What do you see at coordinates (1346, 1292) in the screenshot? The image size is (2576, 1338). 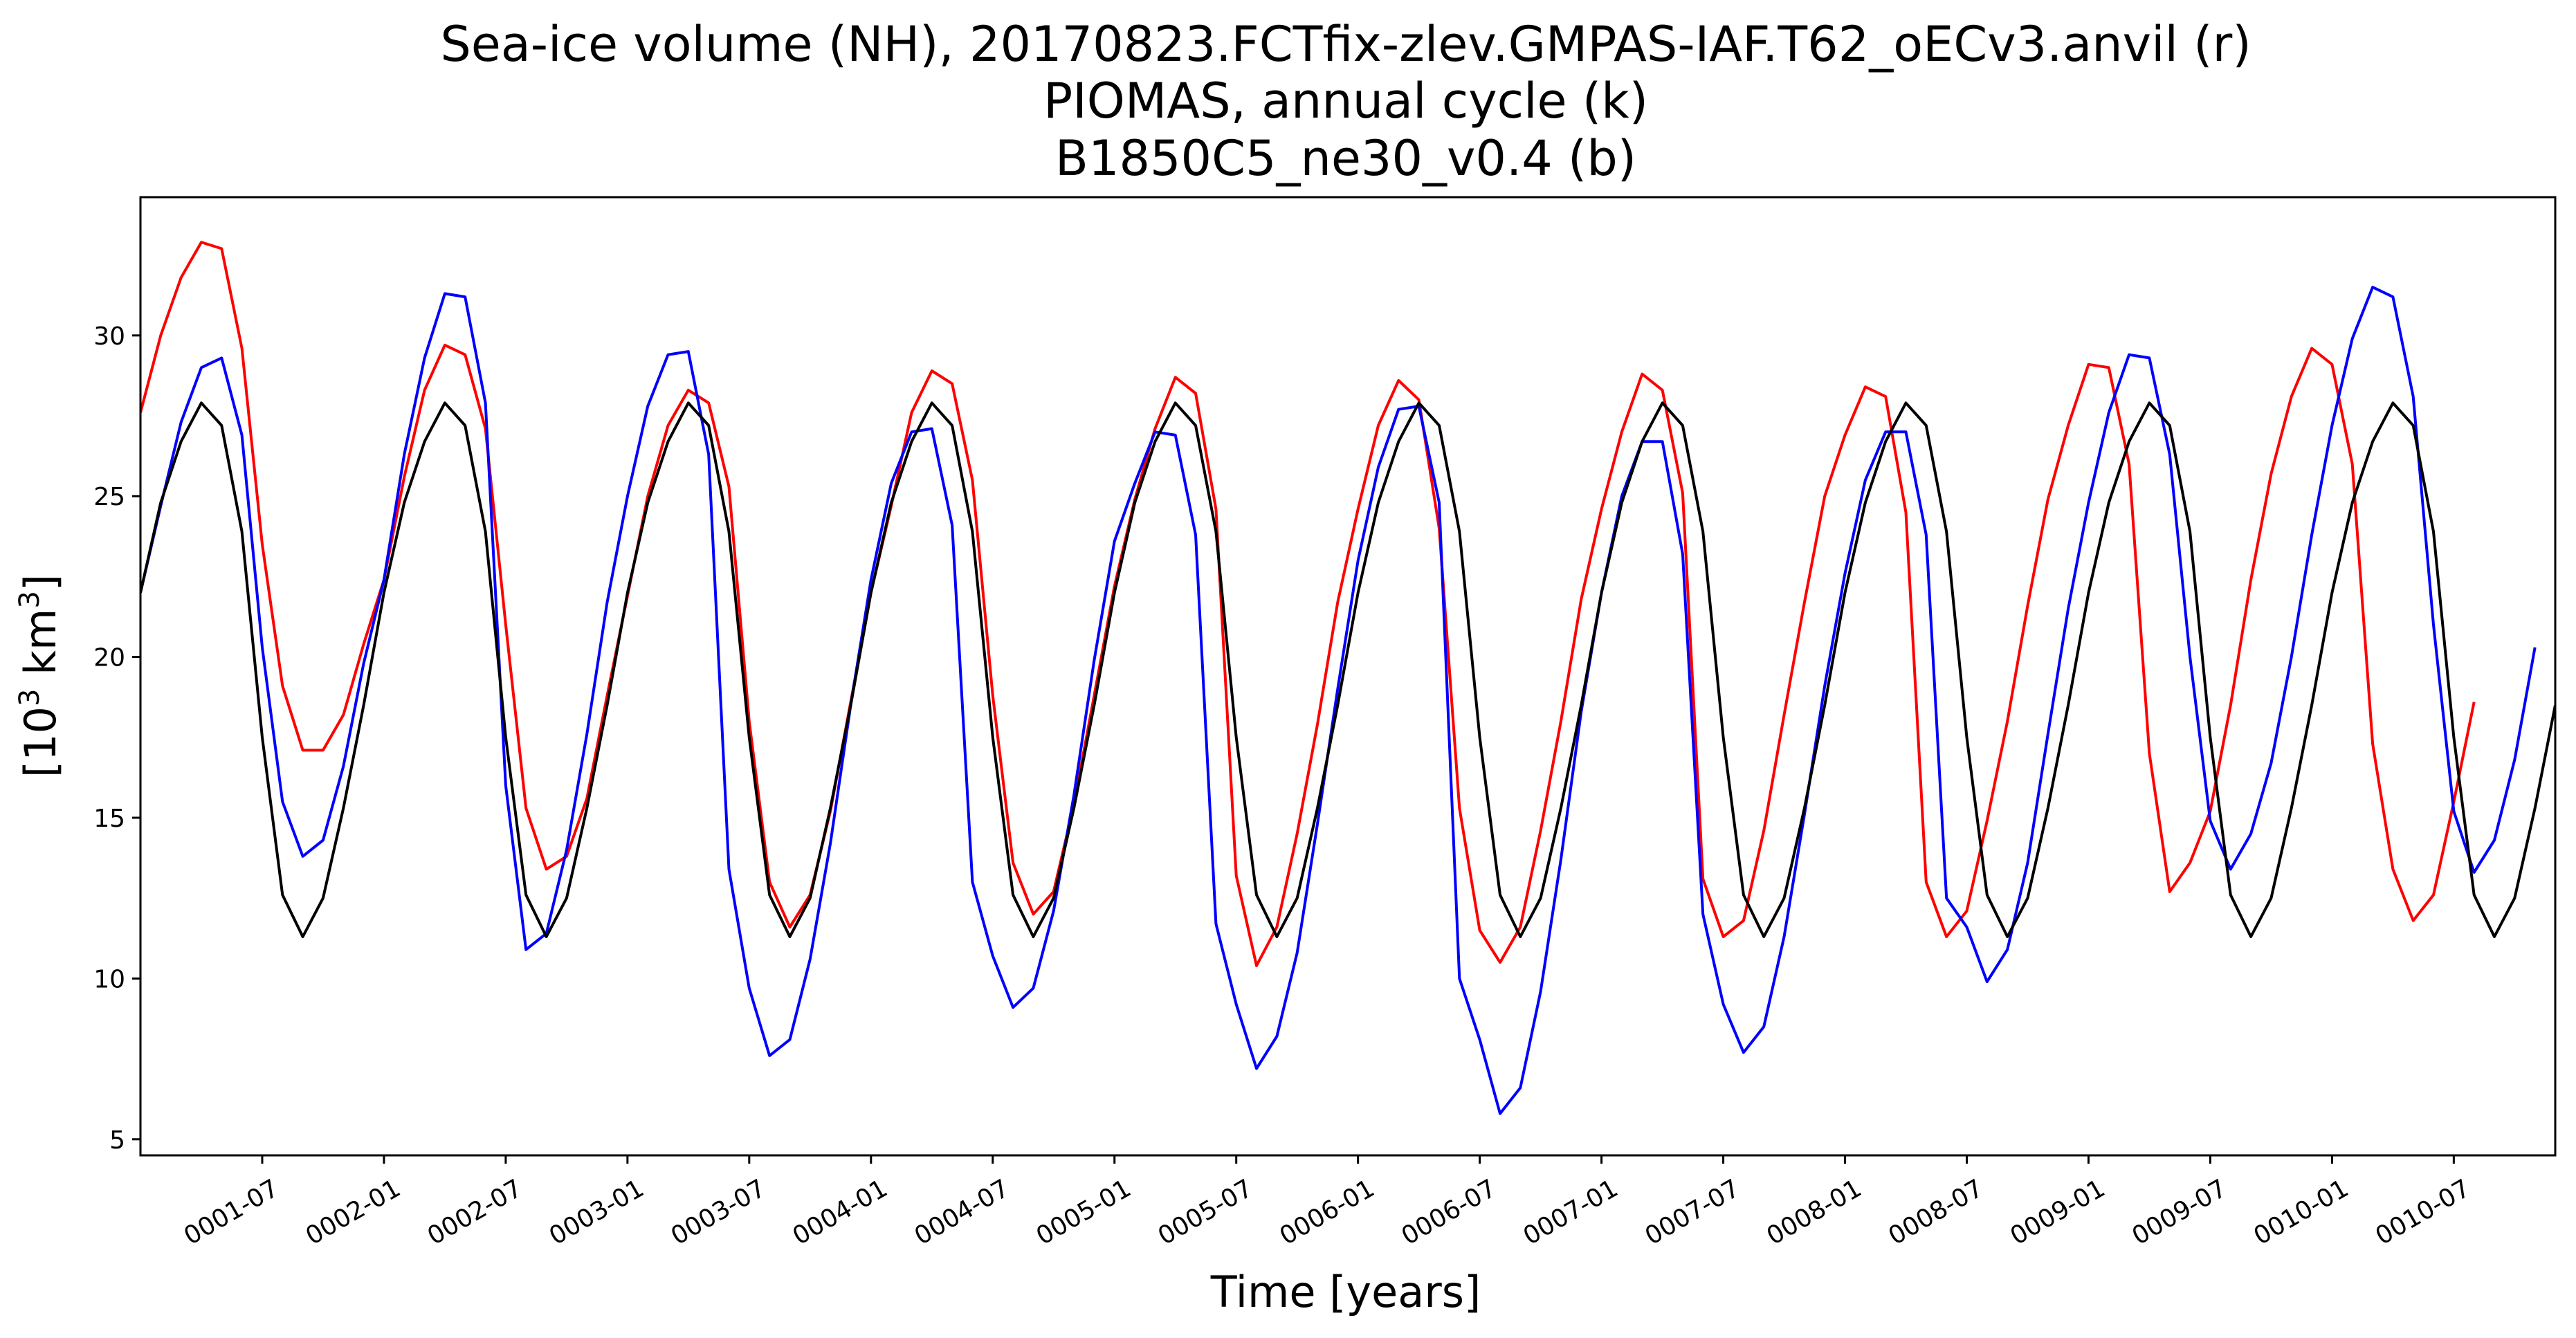 I see `x-axis-label: Time [years]` at bounding box center [1346, 1292].